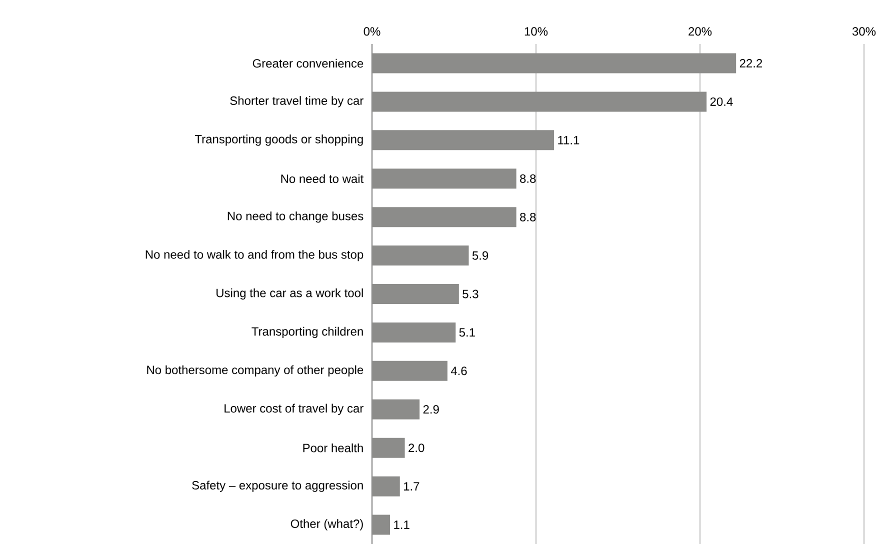  What do you see at coordinates (278, 140) in the screenshot?
I see `y-tick-label: Transporting goods or shopping` at bounding box center [278, 140].